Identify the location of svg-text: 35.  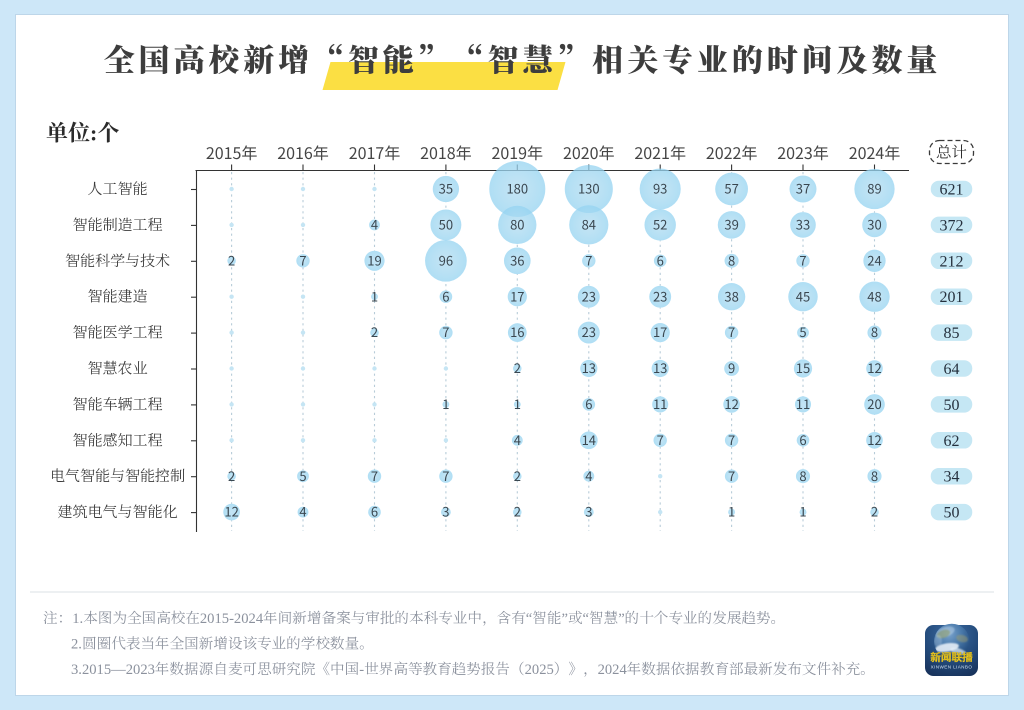
(446, 188).